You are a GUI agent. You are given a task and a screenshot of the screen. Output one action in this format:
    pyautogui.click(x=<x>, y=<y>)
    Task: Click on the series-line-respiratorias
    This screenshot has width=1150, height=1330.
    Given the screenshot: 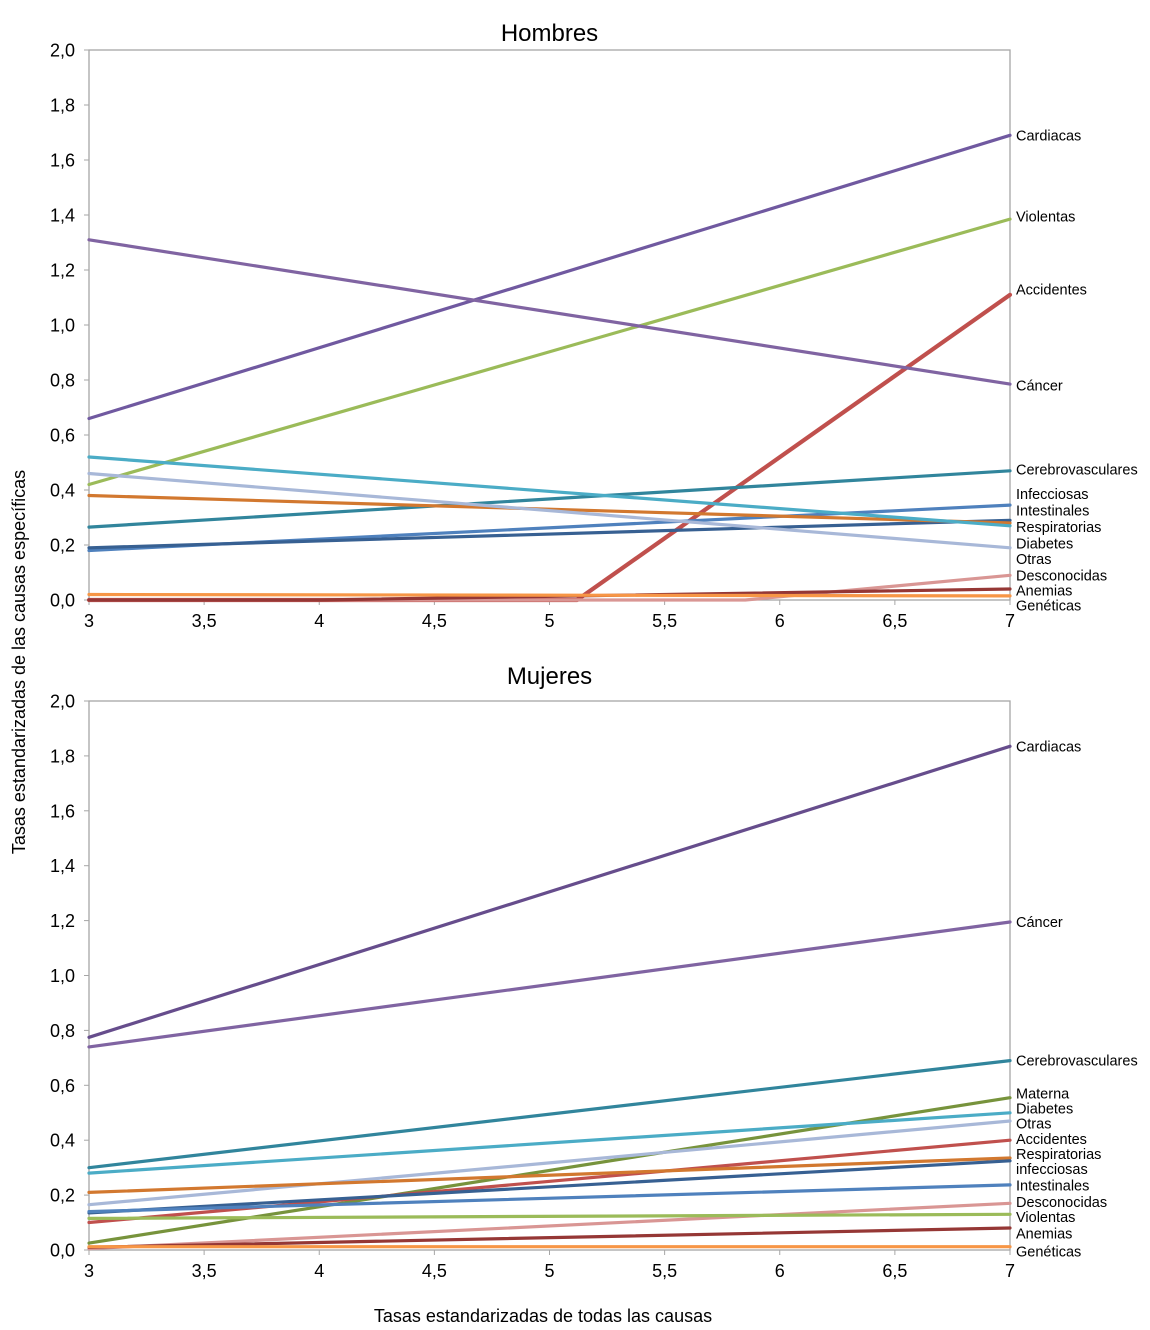 What is the action you would take?
    pyautogui.click(x=549, y=1175)
    